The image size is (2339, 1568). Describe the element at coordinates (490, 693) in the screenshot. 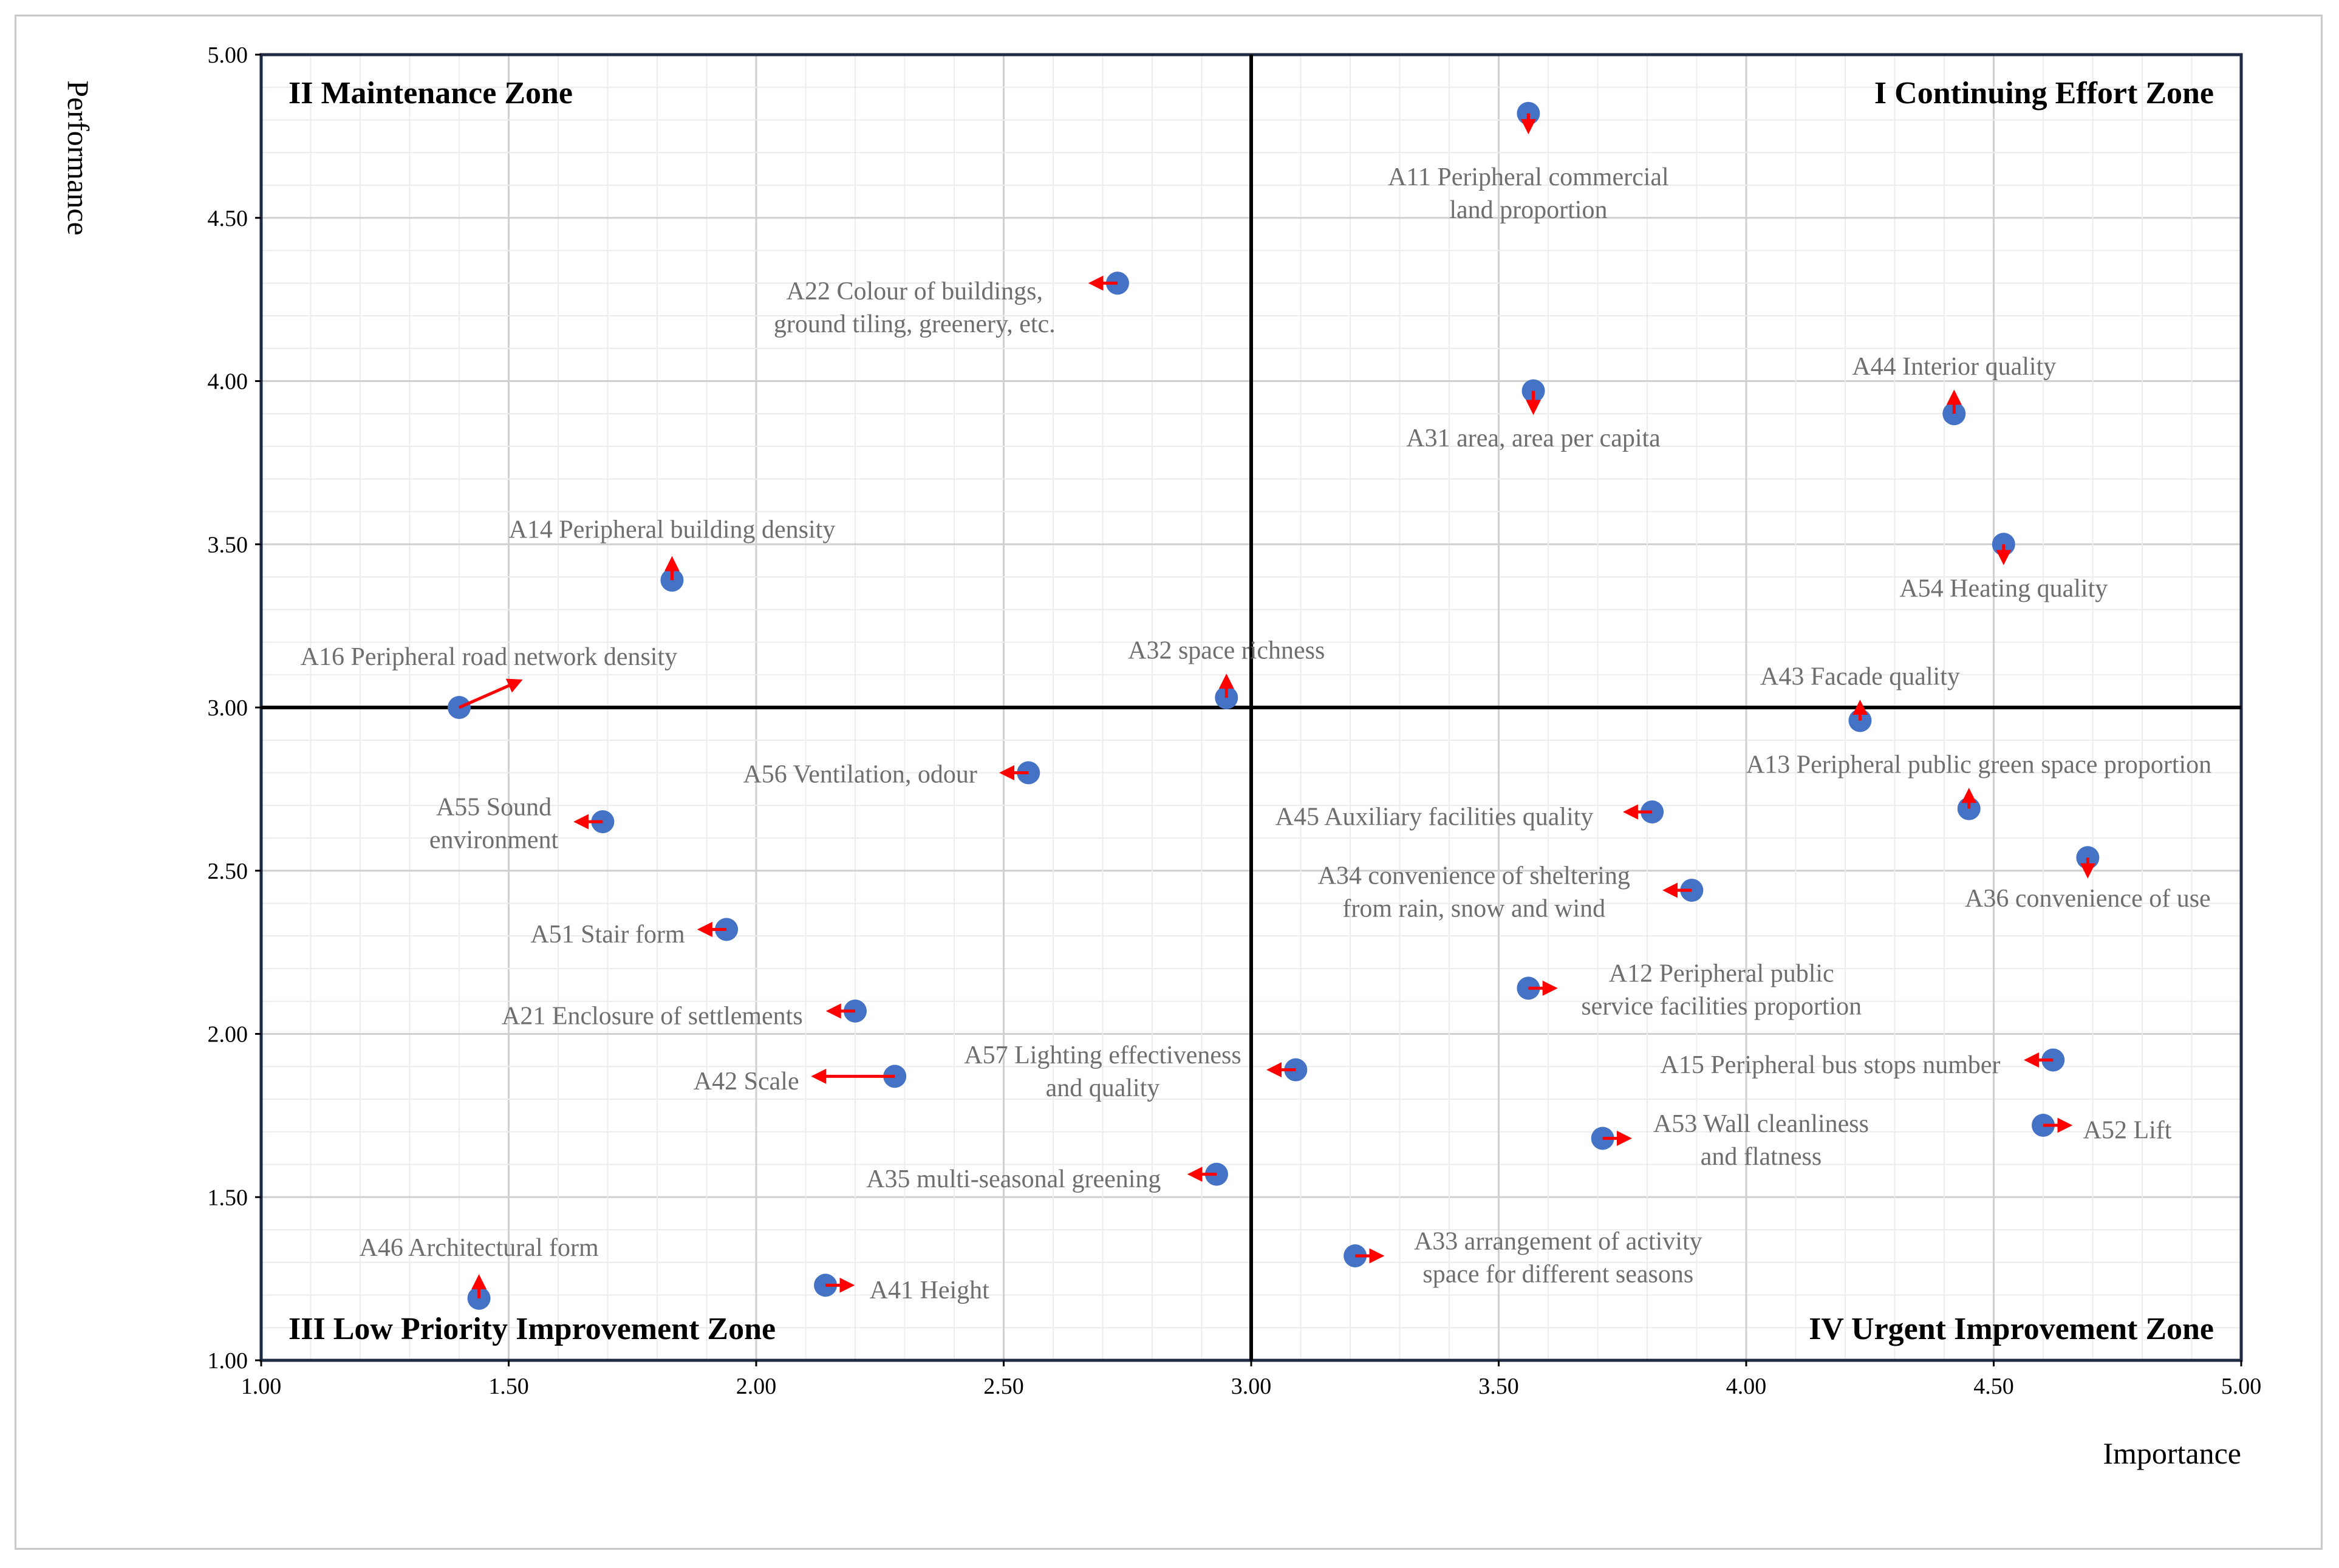

I see `point-arrow` at that location.